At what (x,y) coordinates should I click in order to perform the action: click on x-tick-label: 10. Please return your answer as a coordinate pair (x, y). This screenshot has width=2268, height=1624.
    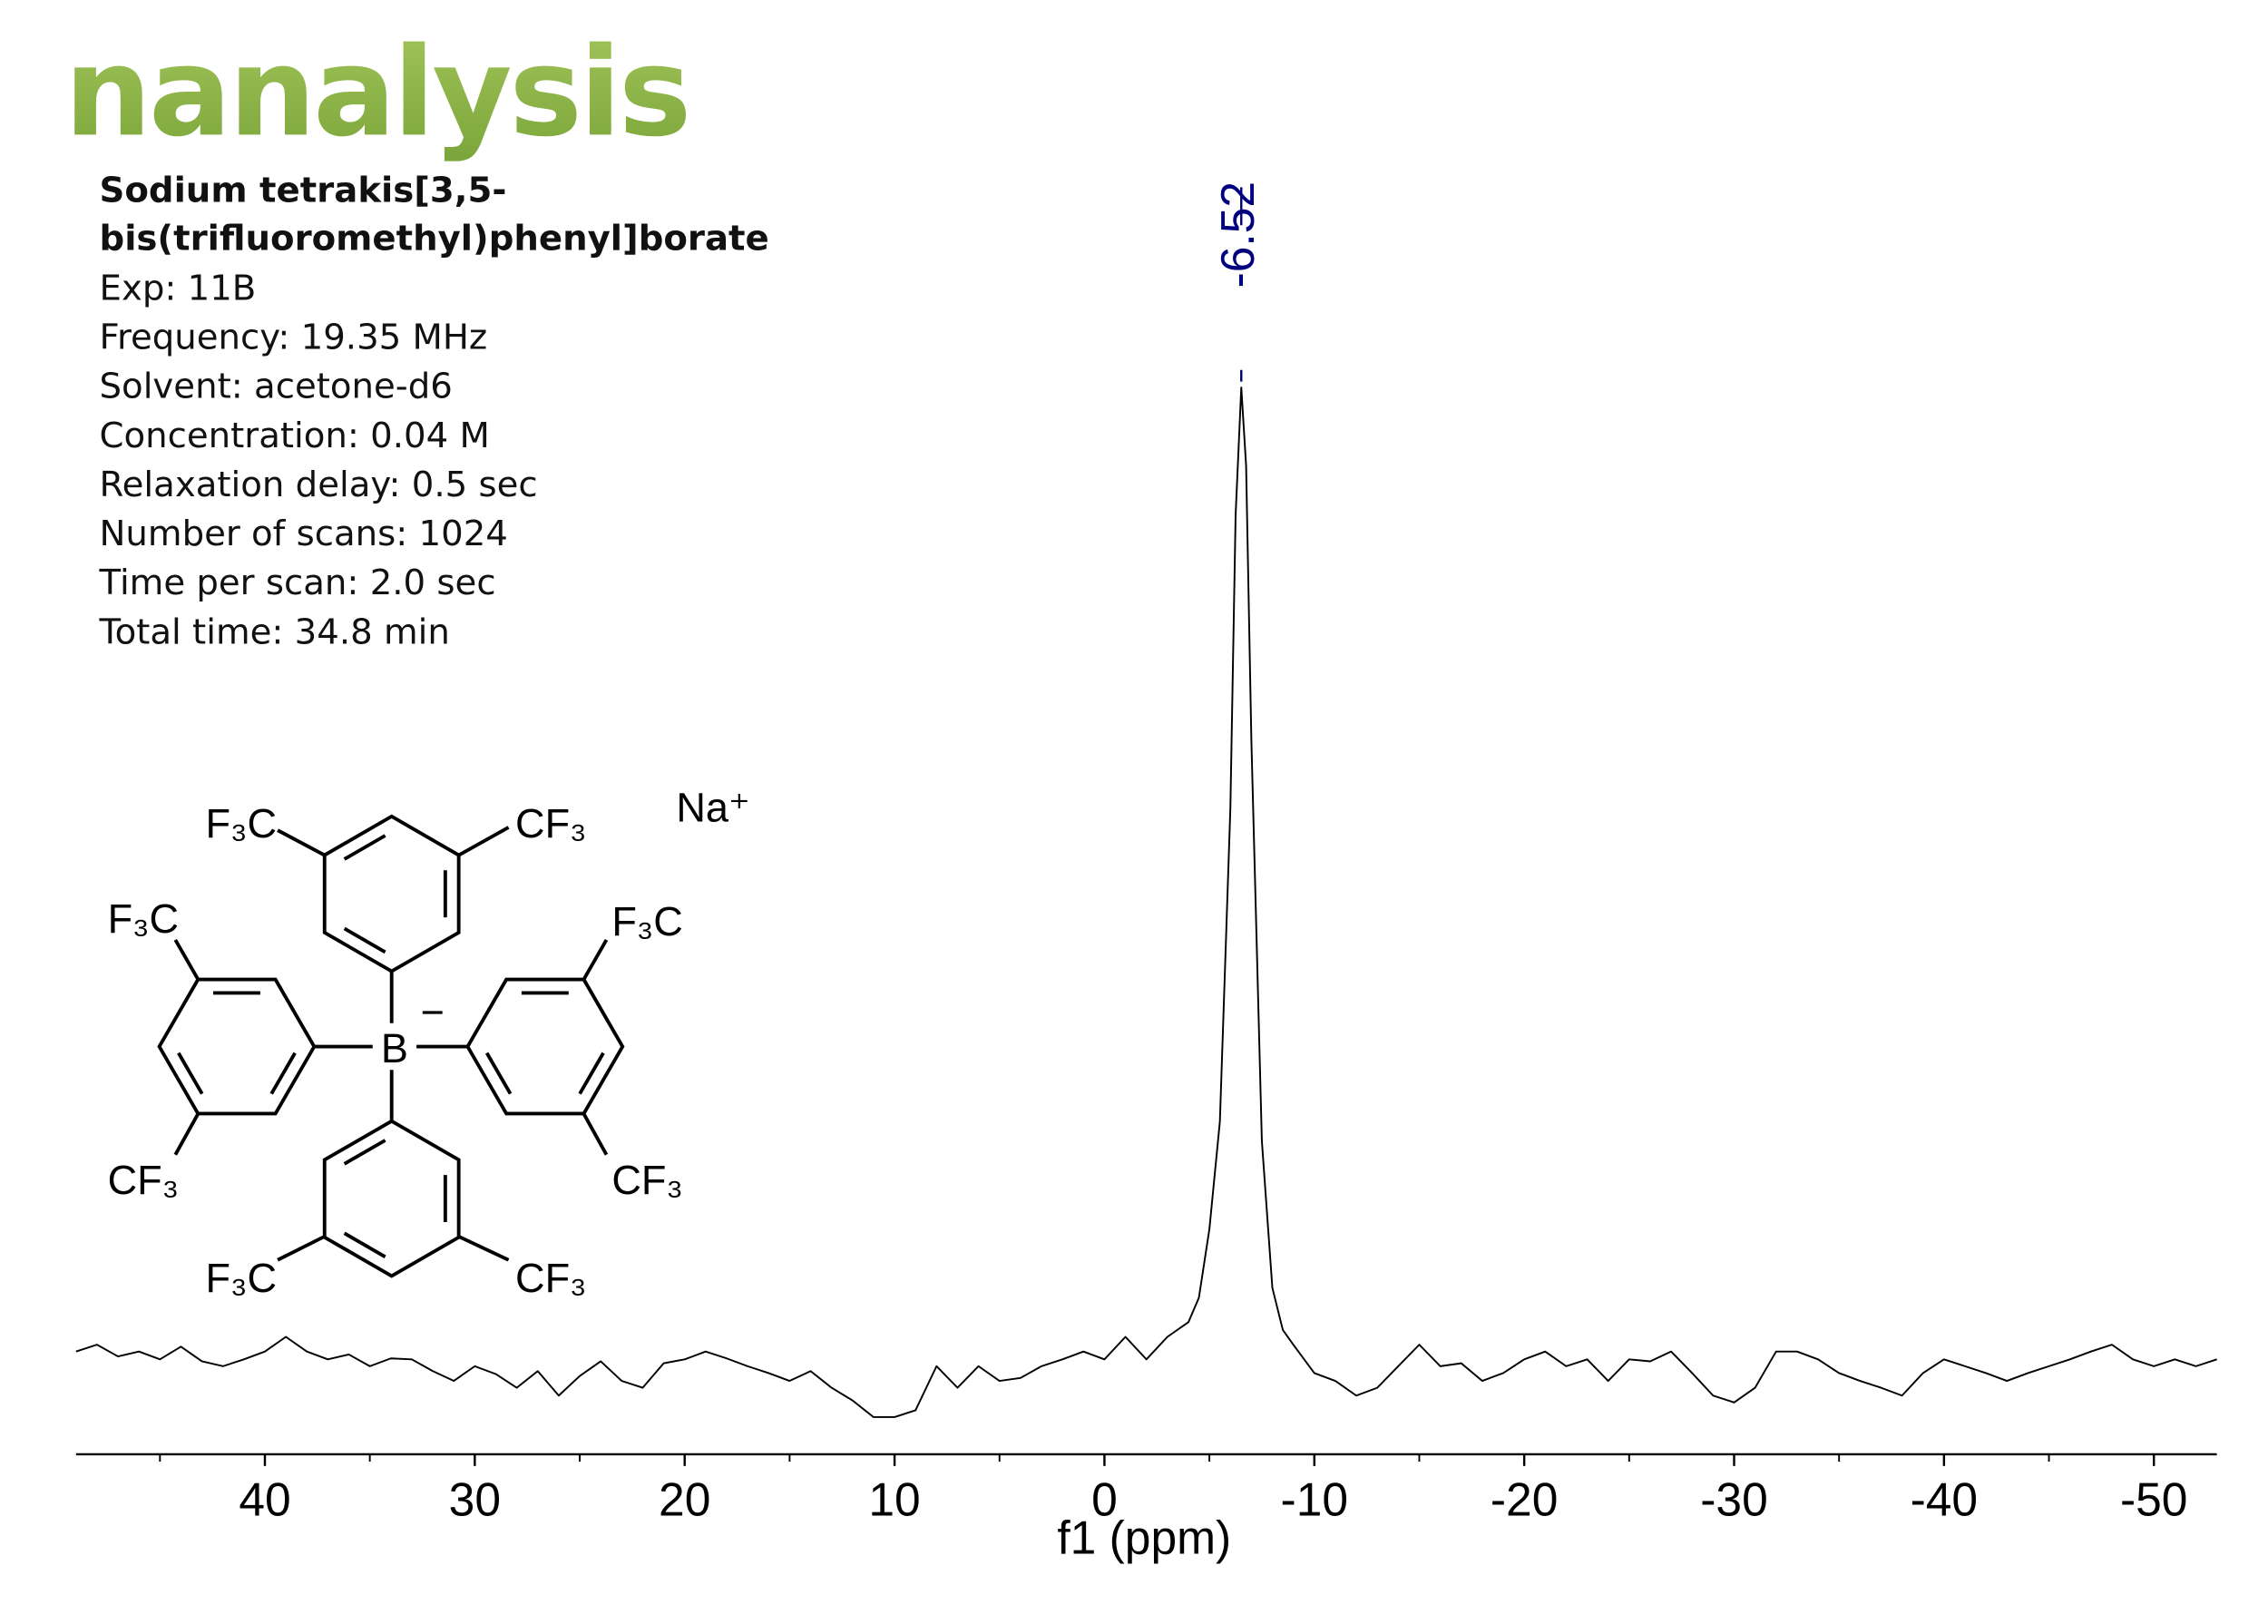
    Looking at the image, I should click on (894, 1499).